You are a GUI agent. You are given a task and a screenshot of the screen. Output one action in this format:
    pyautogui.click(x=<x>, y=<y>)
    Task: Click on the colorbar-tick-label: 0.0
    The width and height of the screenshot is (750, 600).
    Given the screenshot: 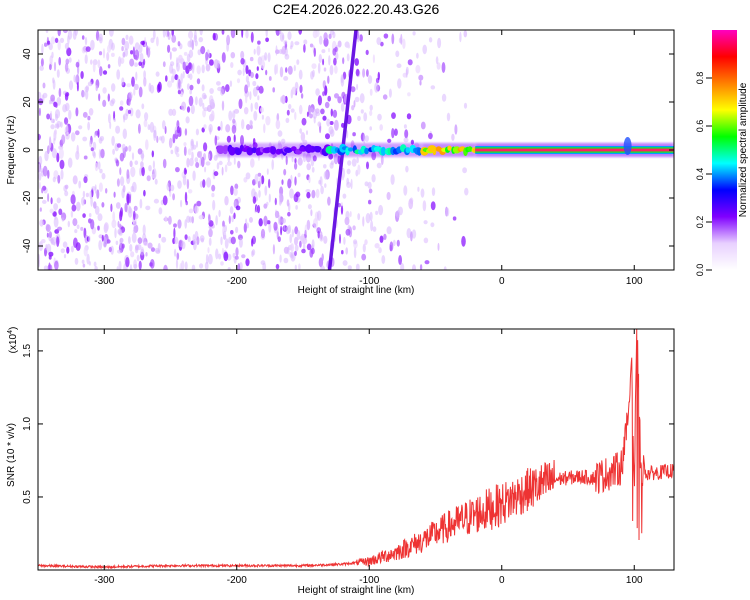 What is the action you would take?
    pyautogui.click(x=700, y=270)
    